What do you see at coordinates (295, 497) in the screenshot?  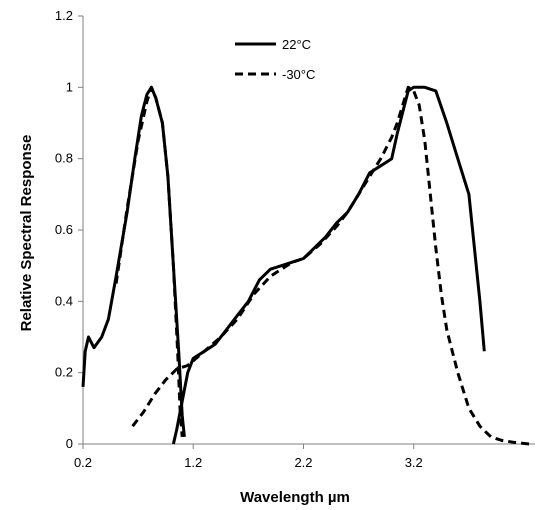 I see `x-axis-title: Wavelength µm` at bounding box center [295, 497].